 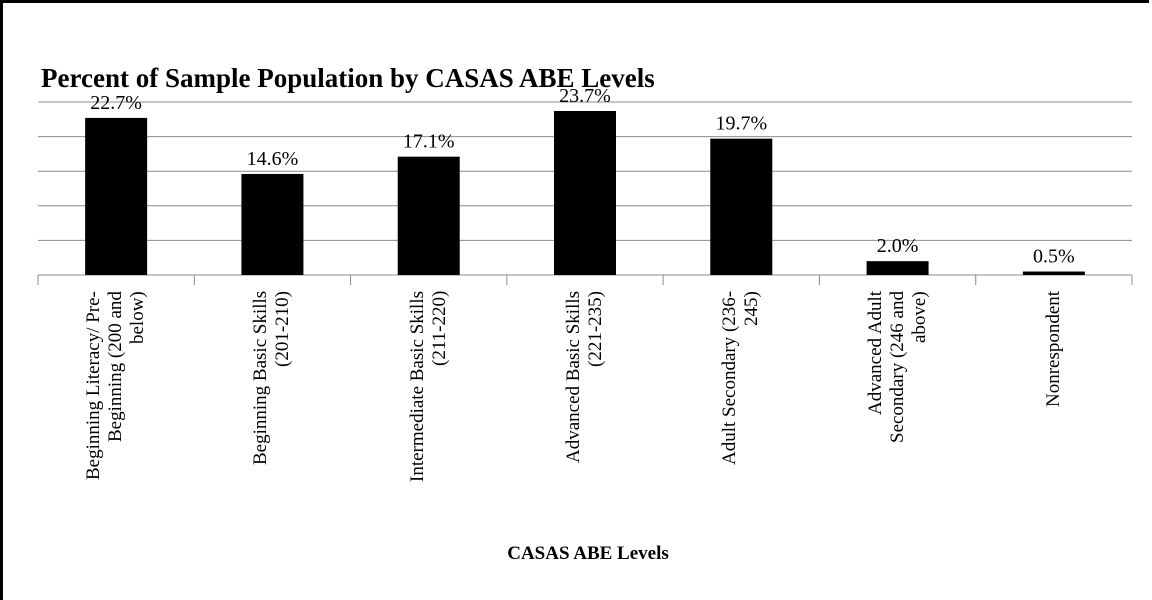 I want to click on x-tick-label: Nonrespondent, so click(x=1053, y=349).